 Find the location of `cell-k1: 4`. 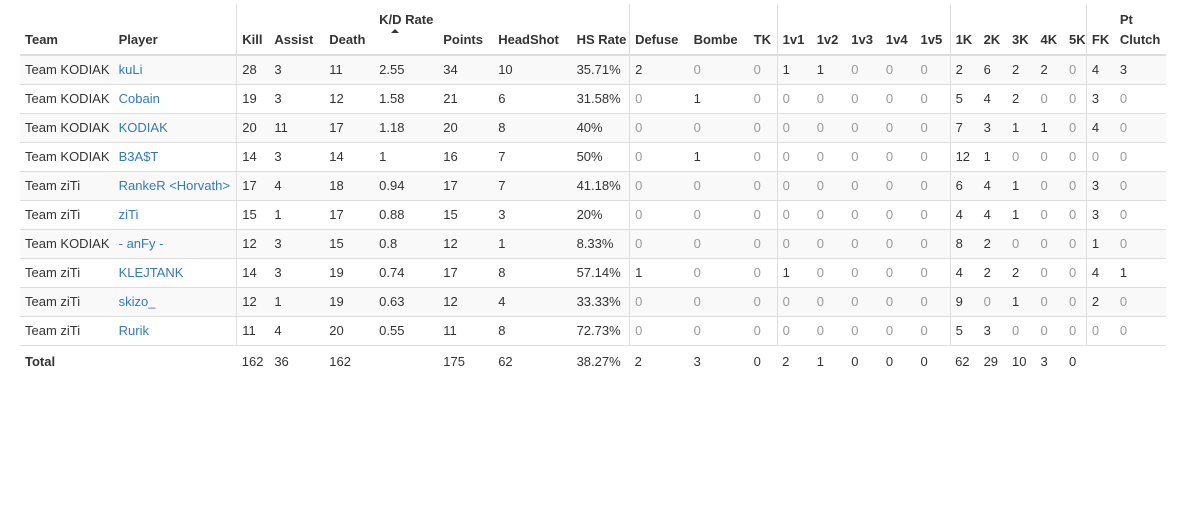

cell-k1: 4 is located at coordinates (964, 215).